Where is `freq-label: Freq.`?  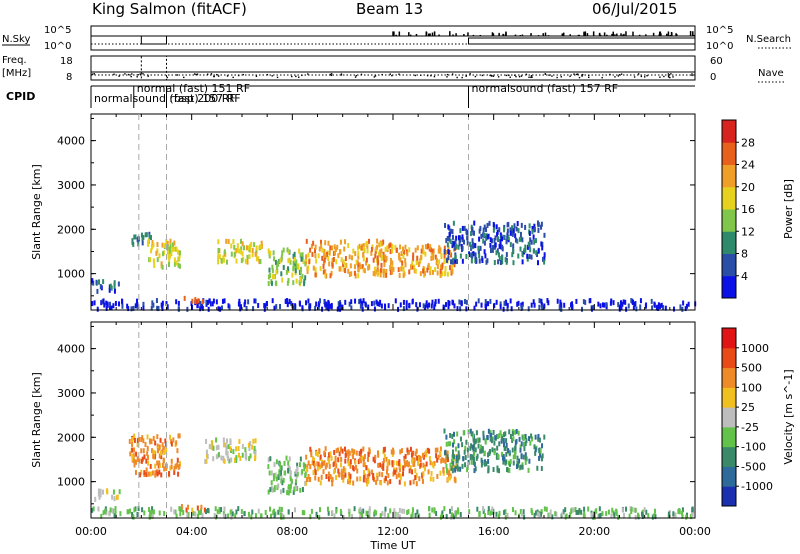 freq-label: Freq. is located at coordinates (14, 60).